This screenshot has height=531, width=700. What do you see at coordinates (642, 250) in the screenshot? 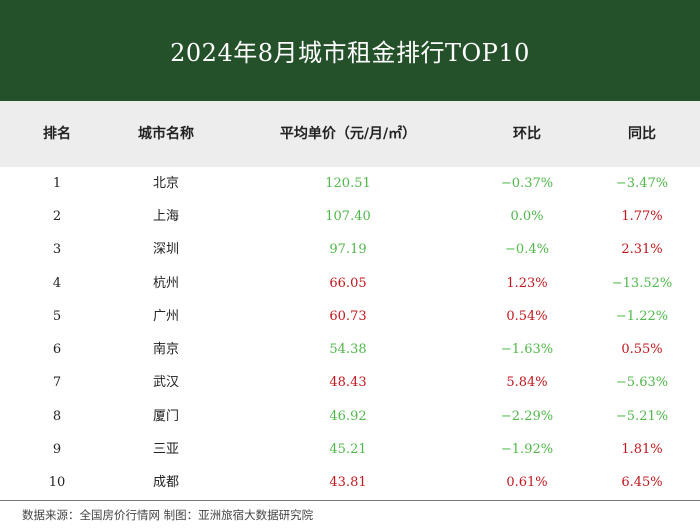
I see `yoy-cell: 2.31%` at bounding box center [642, 250].